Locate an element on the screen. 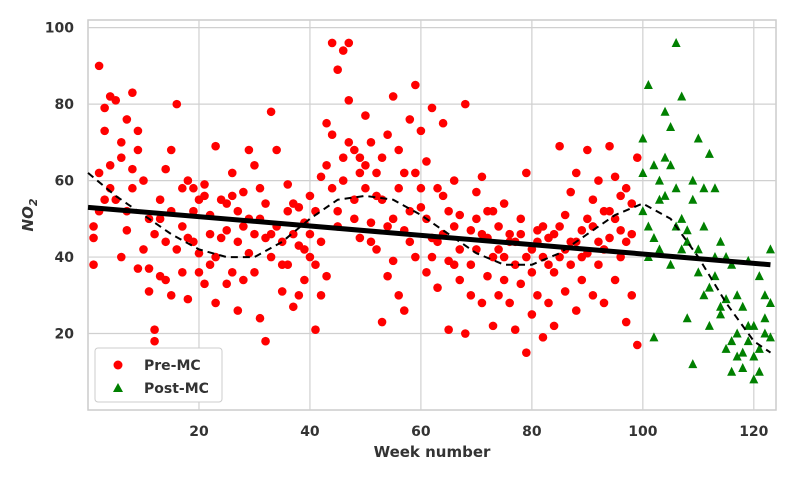 The width and height of the screenshot is (800, 480). legend-label-pre-mc: Pre-MC is located at coordinates (172, 366).